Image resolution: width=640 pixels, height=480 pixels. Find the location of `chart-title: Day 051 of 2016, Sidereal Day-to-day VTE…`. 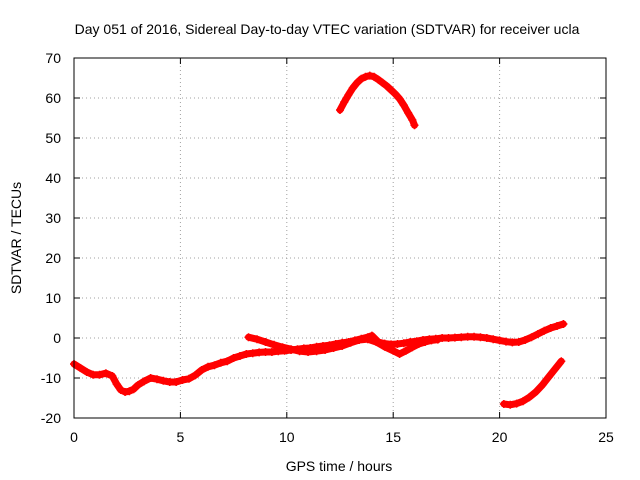

chart-title: Day 051 of 2016, Sidereal Day-to-day VTE… is located at coordinates (327, 29).